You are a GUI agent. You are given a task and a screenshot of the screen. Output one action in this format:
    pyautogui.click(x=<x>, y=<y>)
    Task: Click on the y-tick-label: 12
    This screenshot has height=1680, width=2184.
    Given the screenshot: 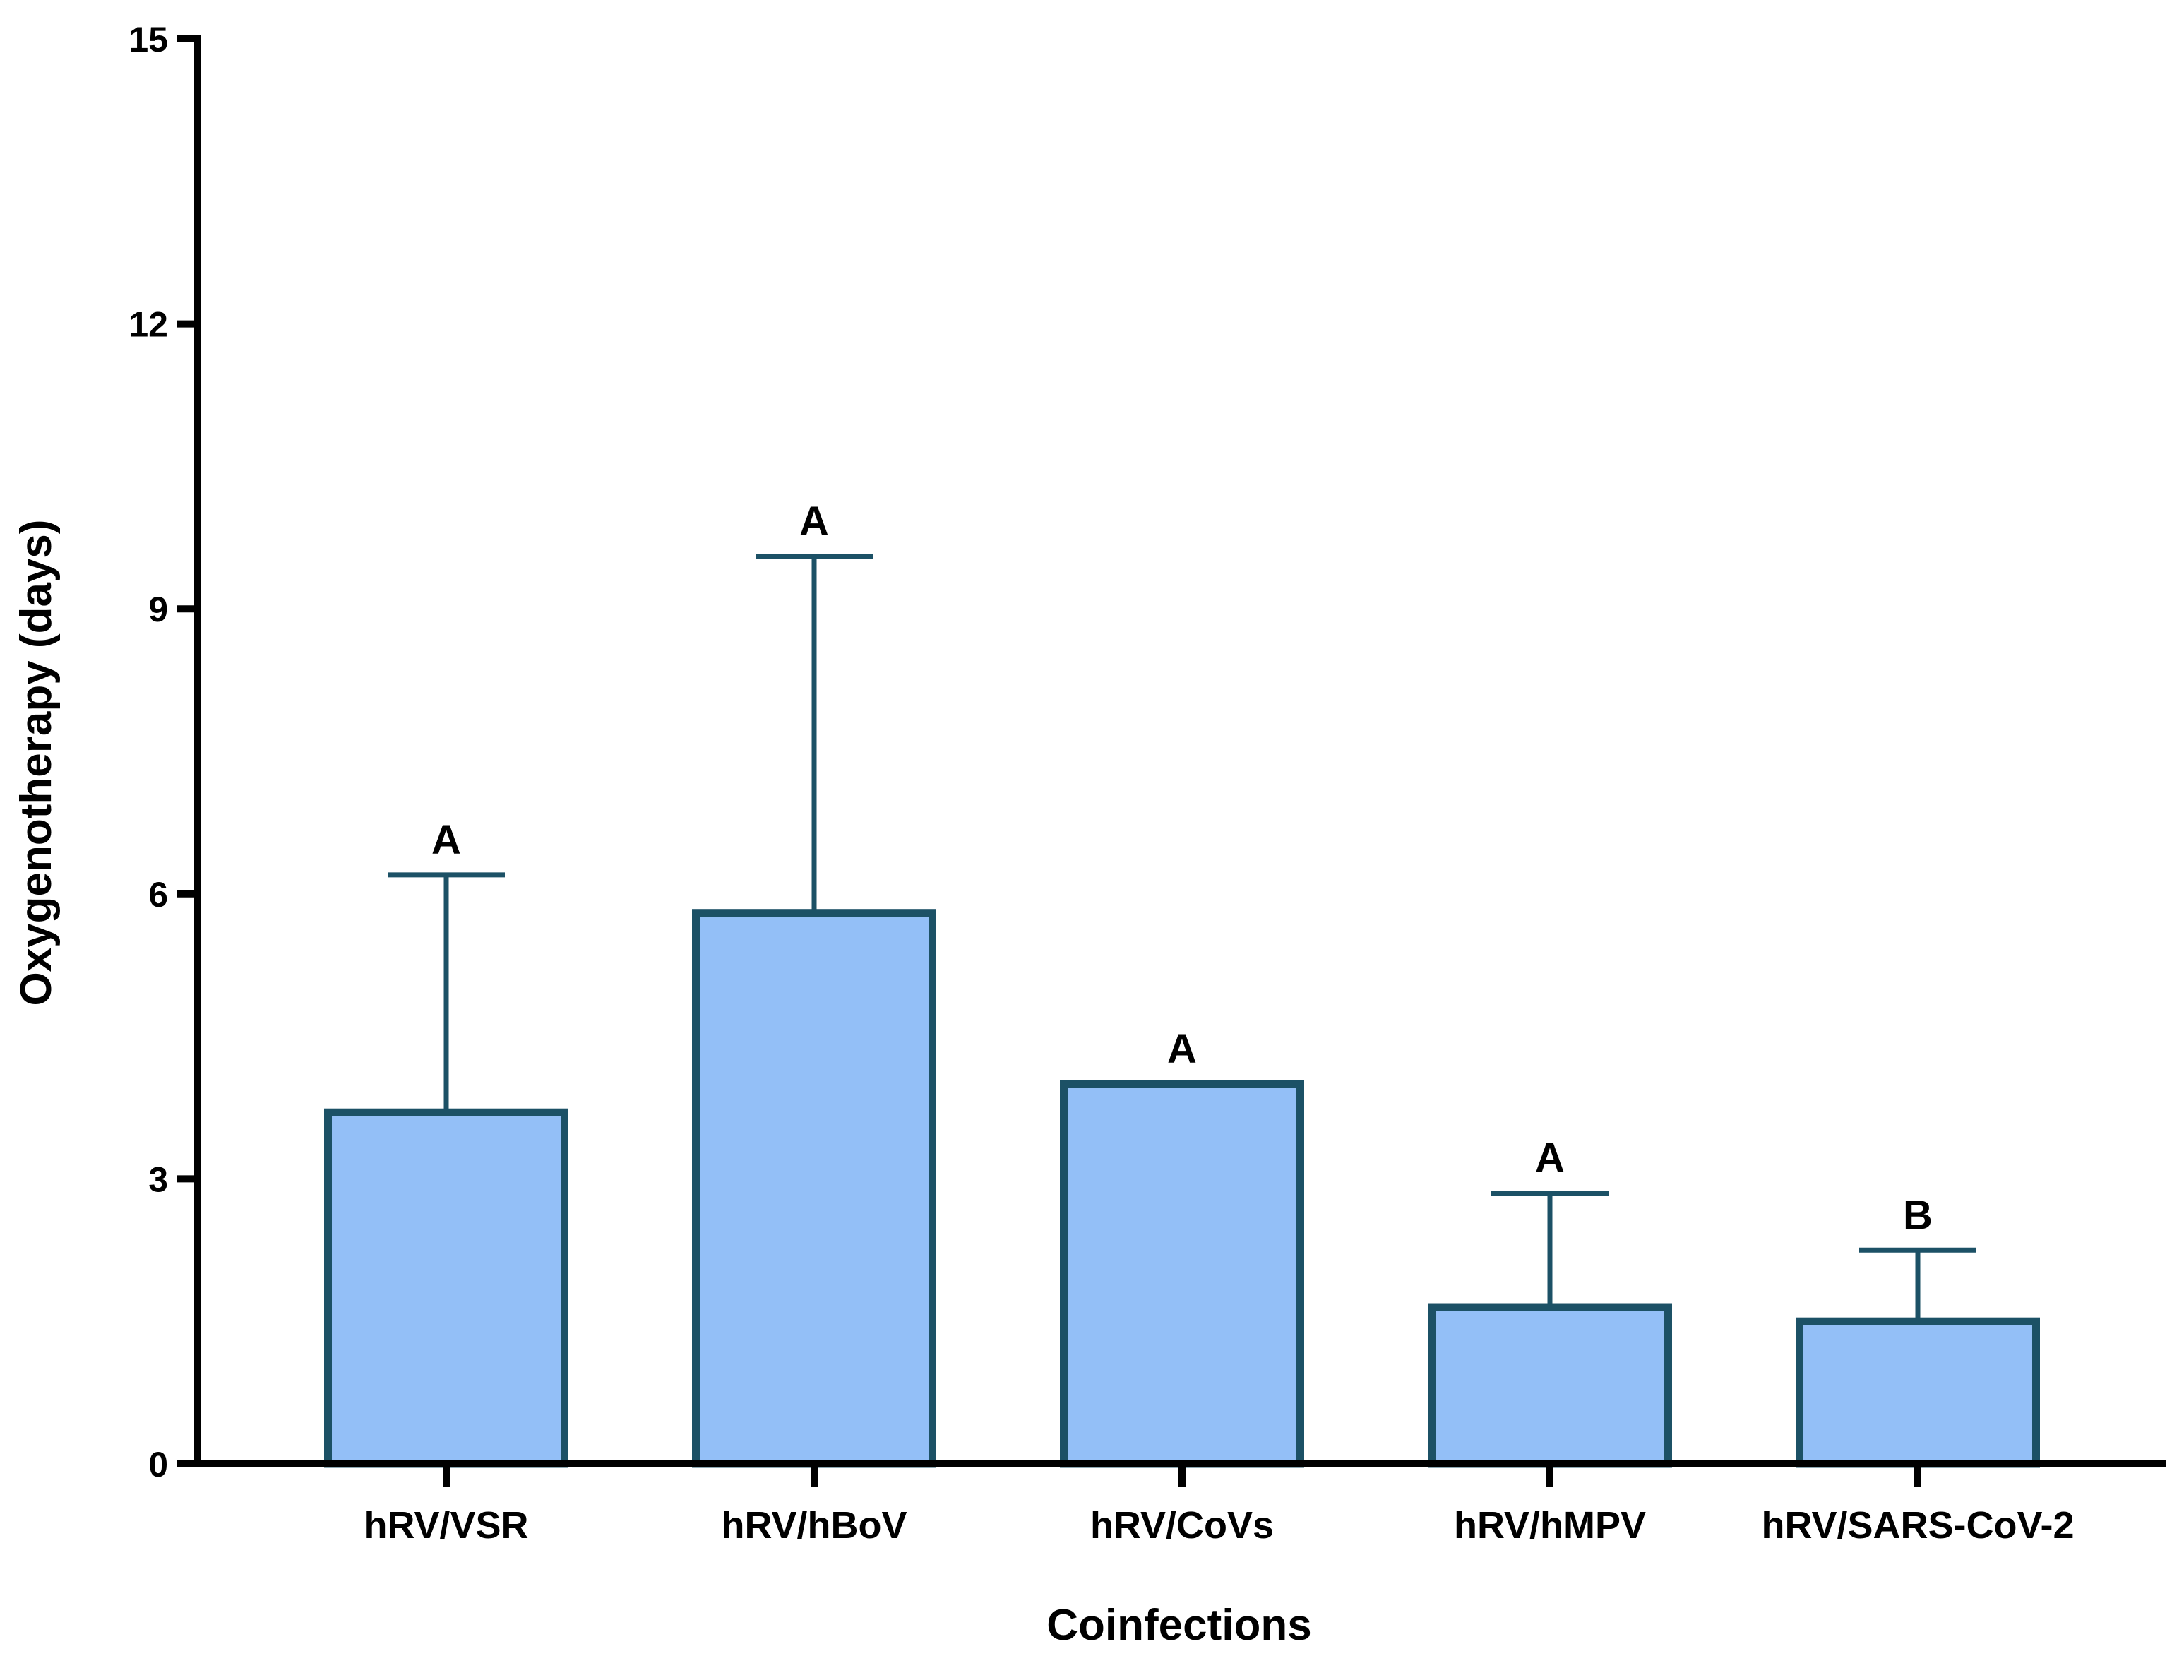 What is the action you would take?
    pyautogui.click(x=148, y=325)
    